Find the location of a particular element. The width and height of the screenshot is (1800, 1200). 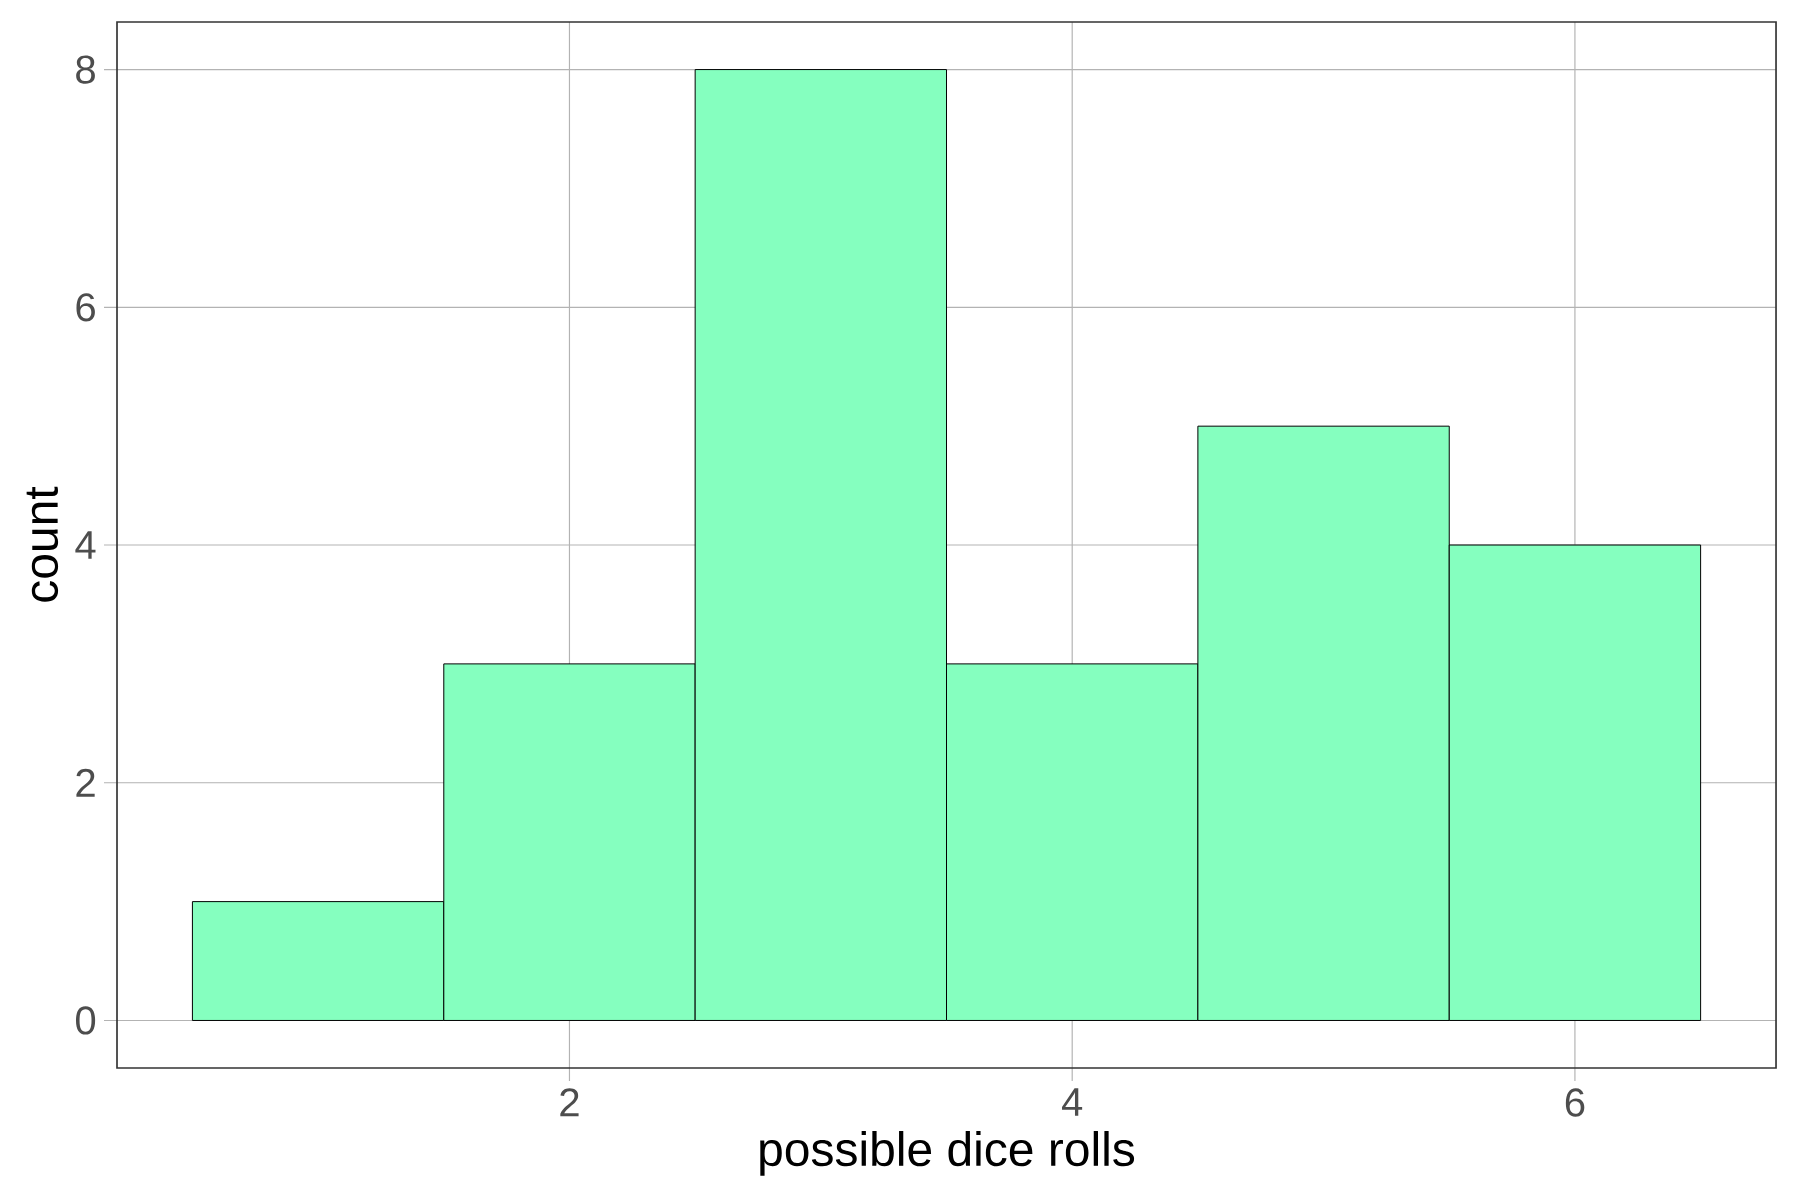

x-tick-label: 2 is located at coordinates (569, 1102).